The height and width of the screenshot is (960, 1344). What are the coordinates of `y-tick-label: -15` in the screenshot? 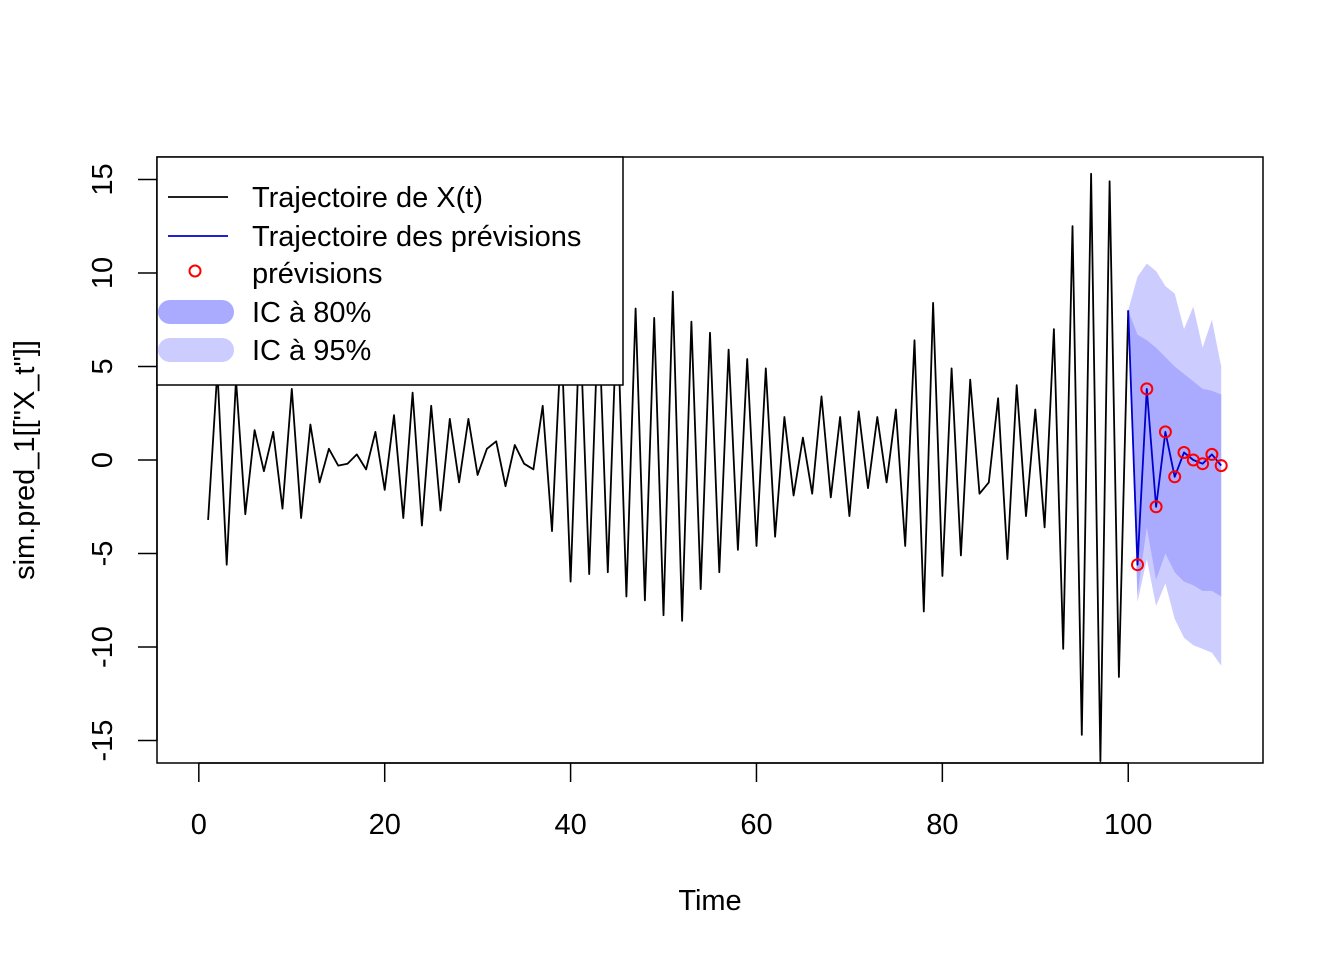 It's located at (103, 741).